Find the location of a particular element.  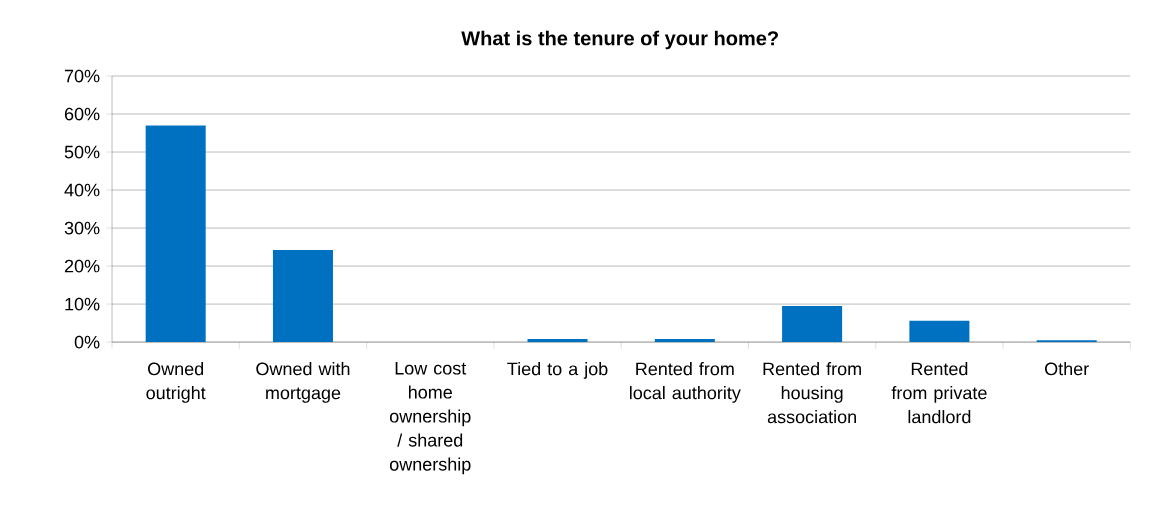

x-tick-label: Rented from local authority is located at coordinates (685, 382).